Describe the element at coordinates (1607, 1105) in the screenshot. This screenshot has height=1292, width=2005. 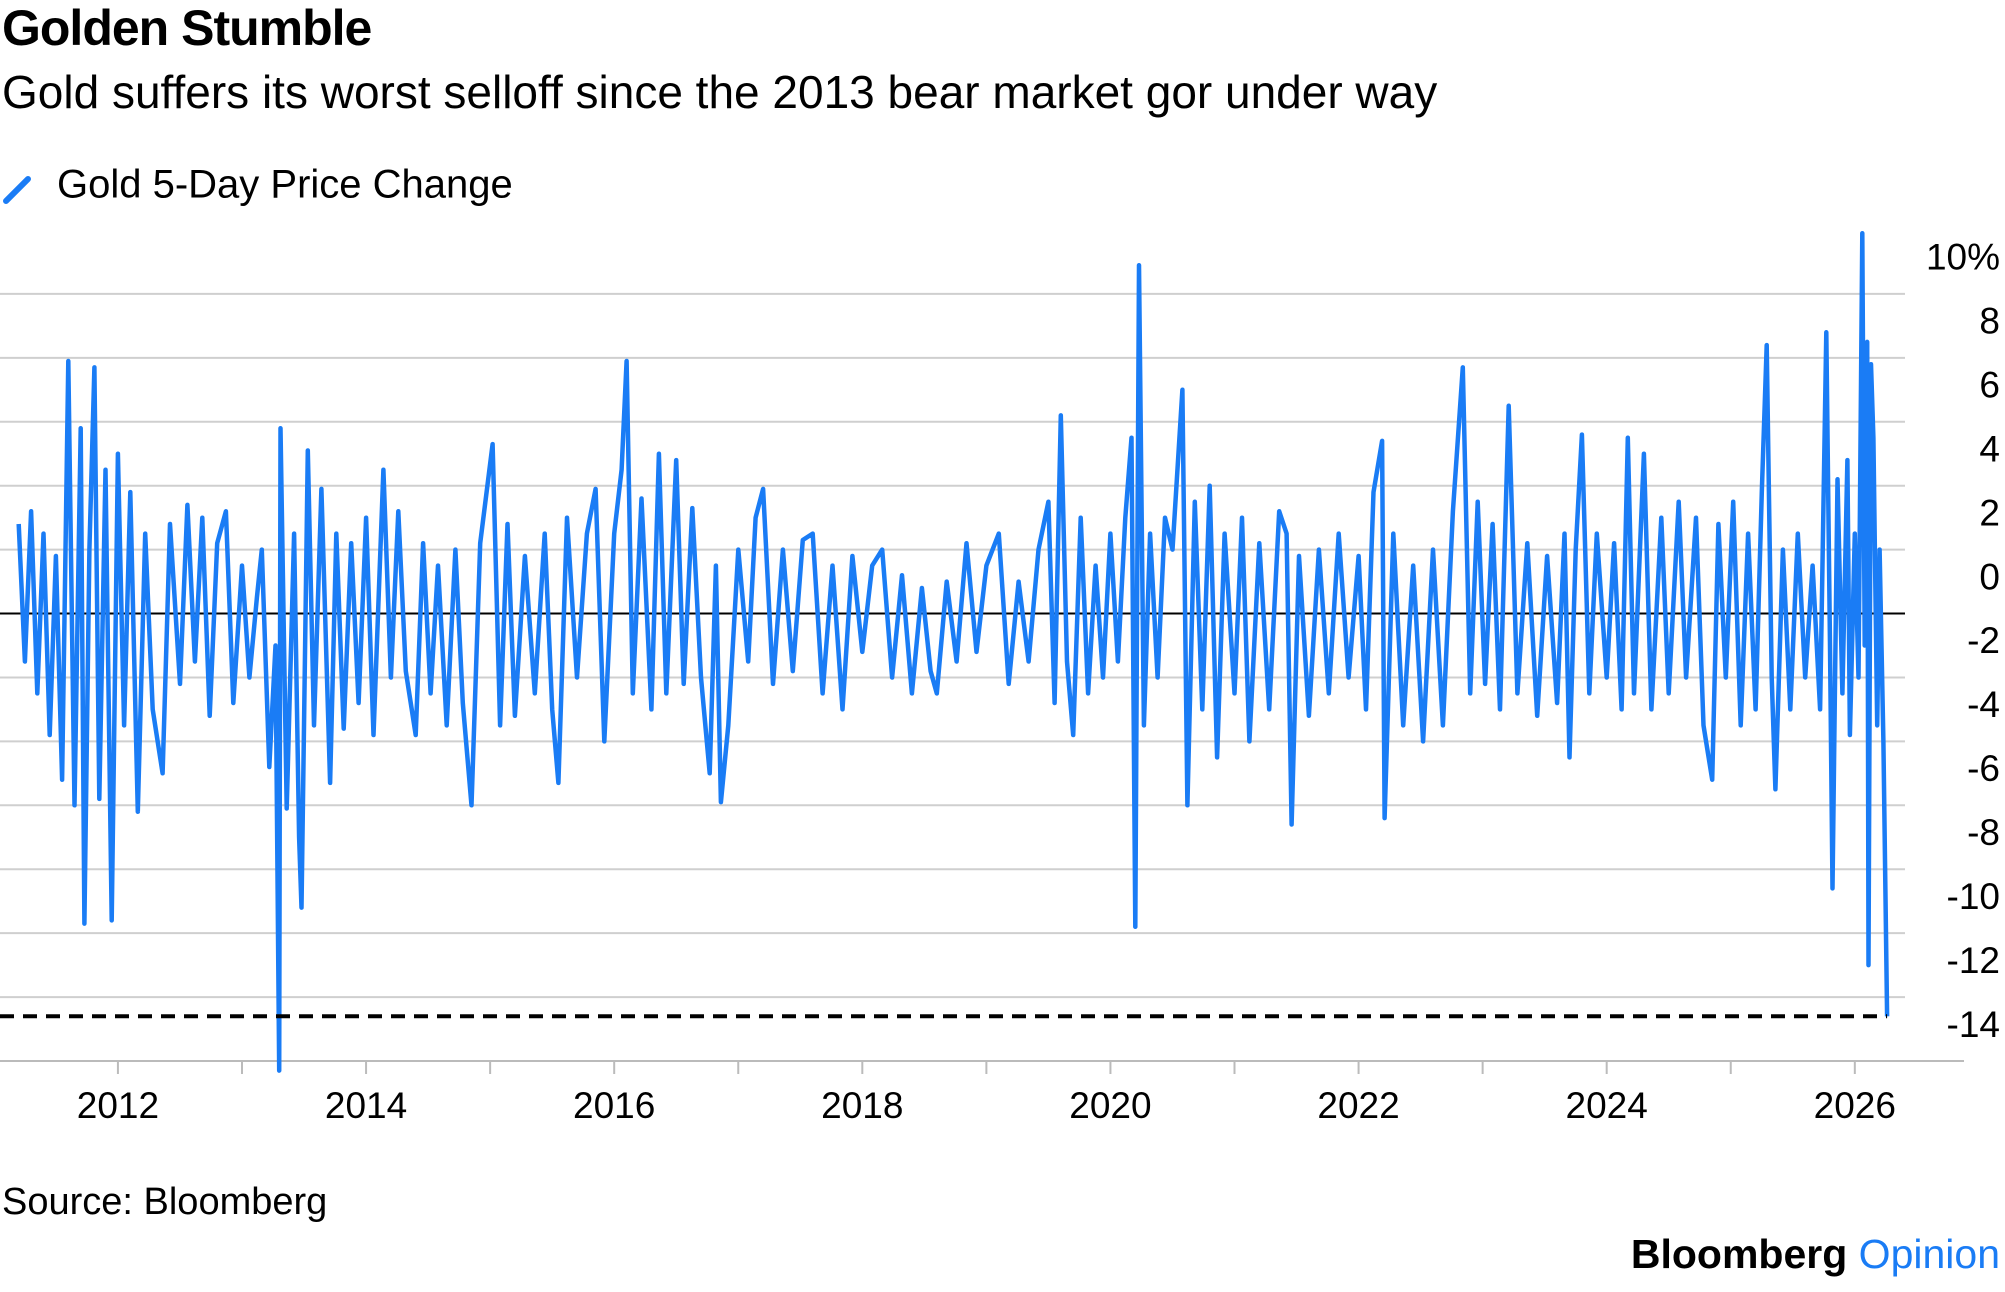
I see `x-tick-label: 2024` at that location.